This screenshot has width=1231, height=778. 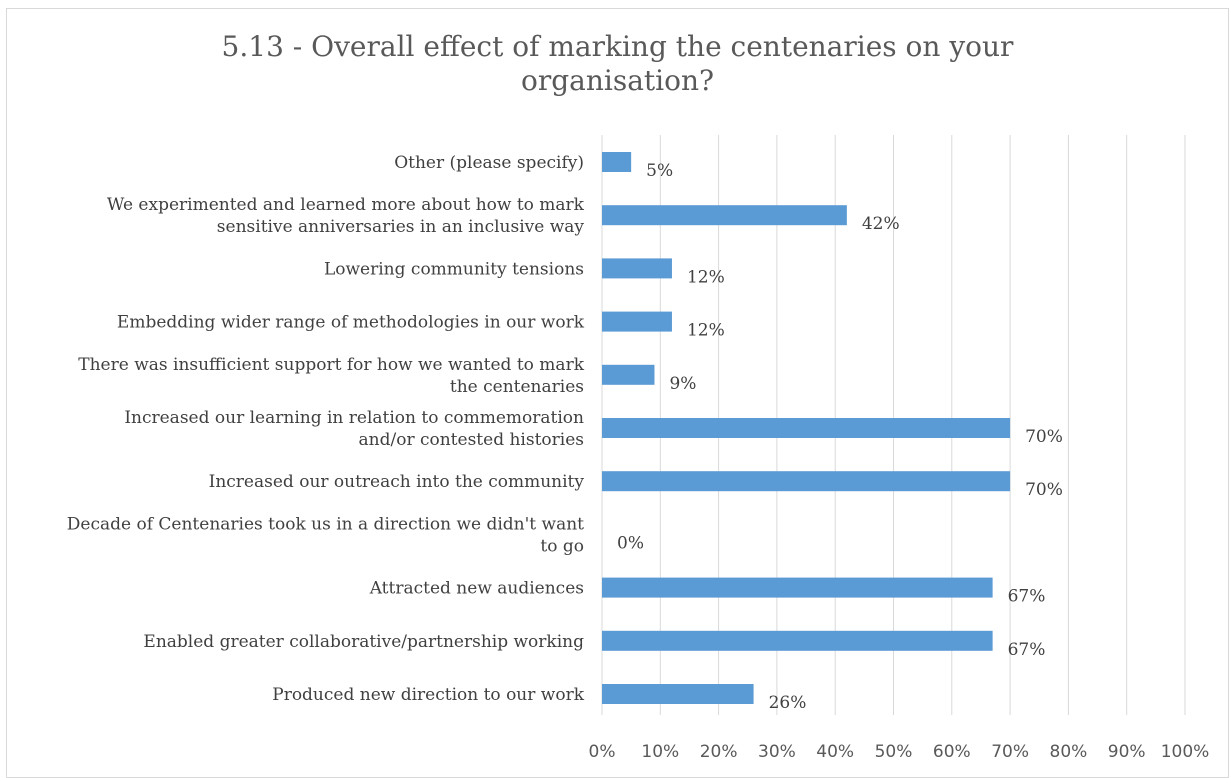 I want to click on x-tick-label-10: 100%, so click(x=1185, y=752).